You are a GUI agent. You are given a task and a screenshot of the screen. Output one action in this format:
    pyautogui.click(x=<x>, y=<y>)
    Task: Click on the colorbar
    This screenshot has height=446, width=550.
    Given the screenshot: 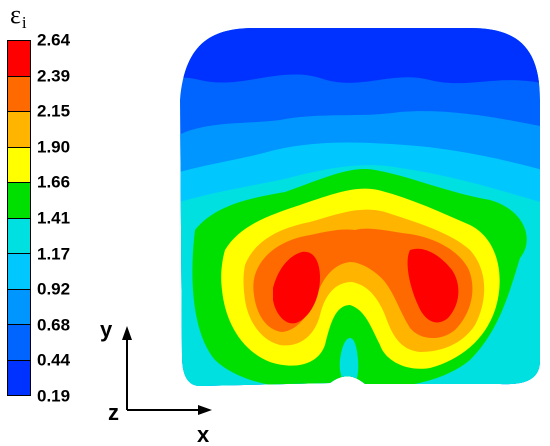 What is the action you would take?
    pyautogui.click(x=19, y=218)
    